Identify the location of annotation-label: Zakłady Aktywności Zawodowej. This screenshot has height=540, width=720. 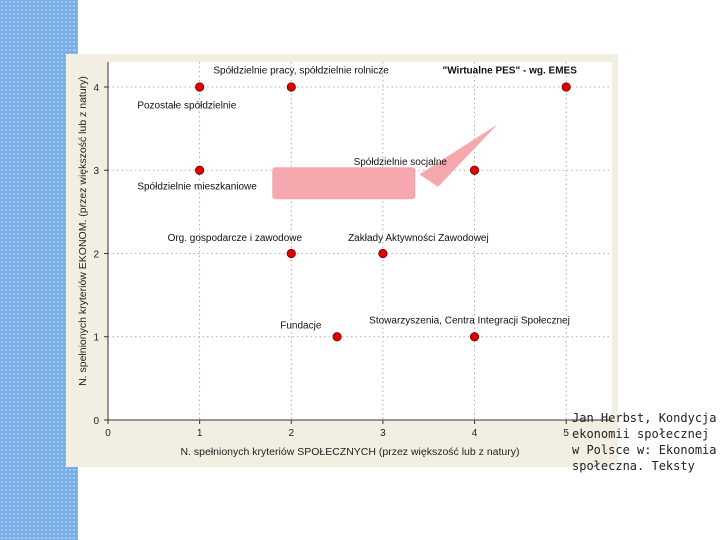
(418, 238).